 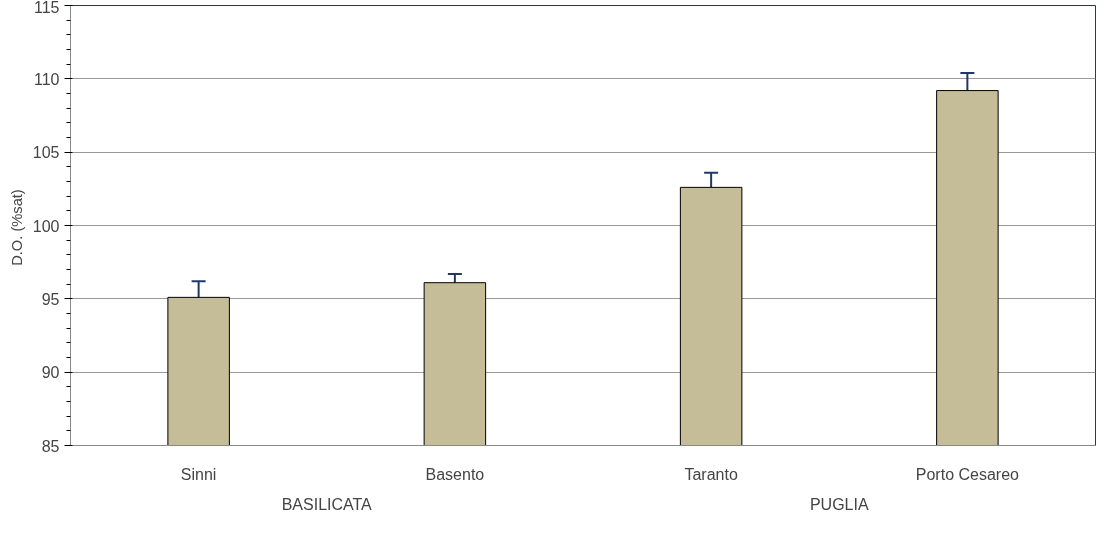 What do you see at coordinates (46, 8) in the screenshot?
I see `y-tick-label: 115` at bounding box center [46, 8].